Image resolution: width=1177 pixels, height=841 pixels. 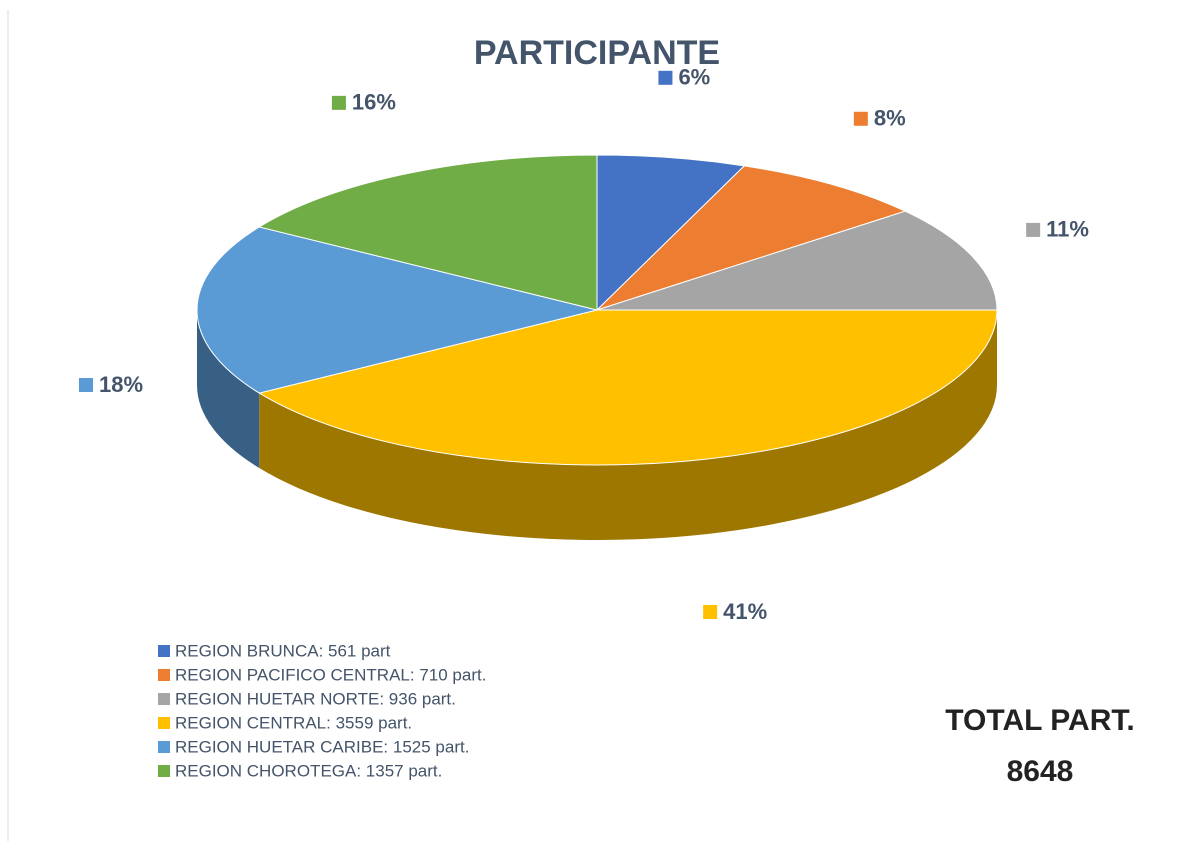 I want to click on data-label: 18%, so click(x=121, y=384).